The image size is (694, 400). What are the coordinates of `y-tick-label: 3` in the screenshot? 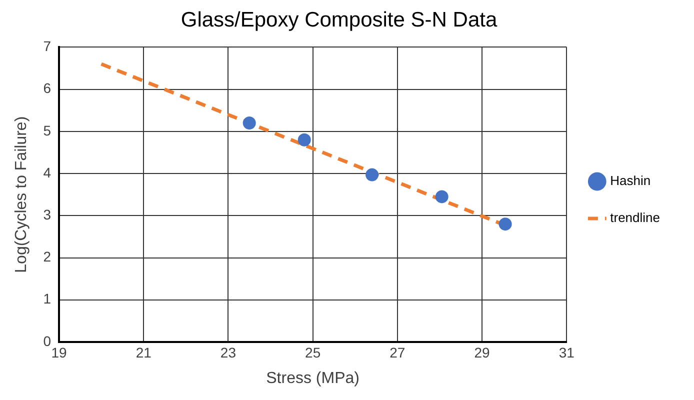 It's located at (47, 214).